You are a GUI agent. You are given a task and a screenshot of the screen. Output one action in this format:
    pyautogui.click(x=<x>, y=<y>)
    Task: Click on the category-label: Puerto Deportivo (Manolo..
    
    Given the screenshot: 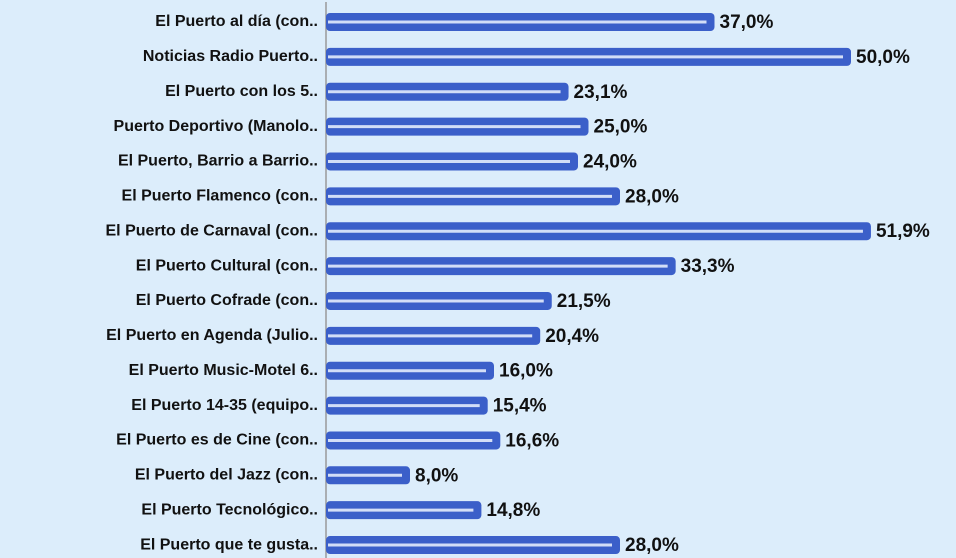 What is the action you would take?
    pyautogui.click(x=216, y=126)
    